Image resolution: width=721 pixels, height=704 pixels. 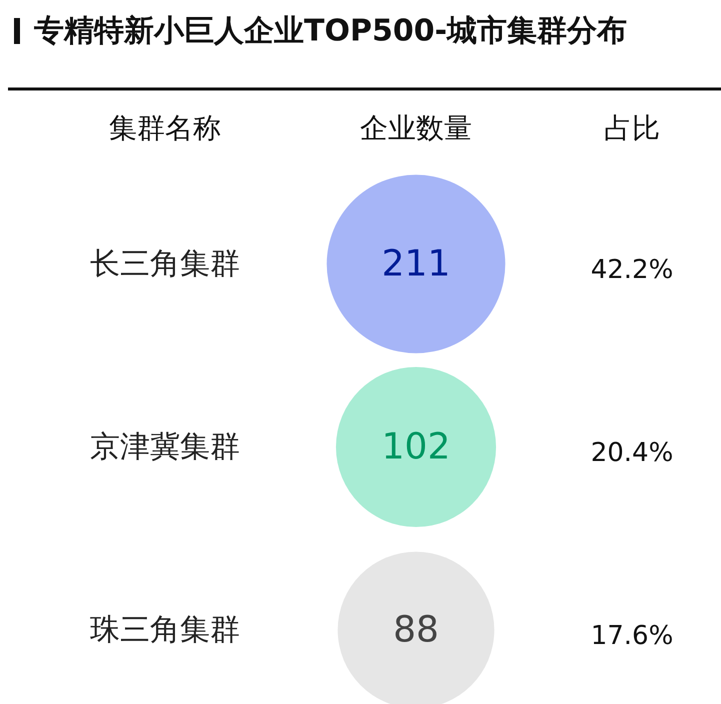 I want to click on data-label: 20.4%, so click(x=632, y=453).